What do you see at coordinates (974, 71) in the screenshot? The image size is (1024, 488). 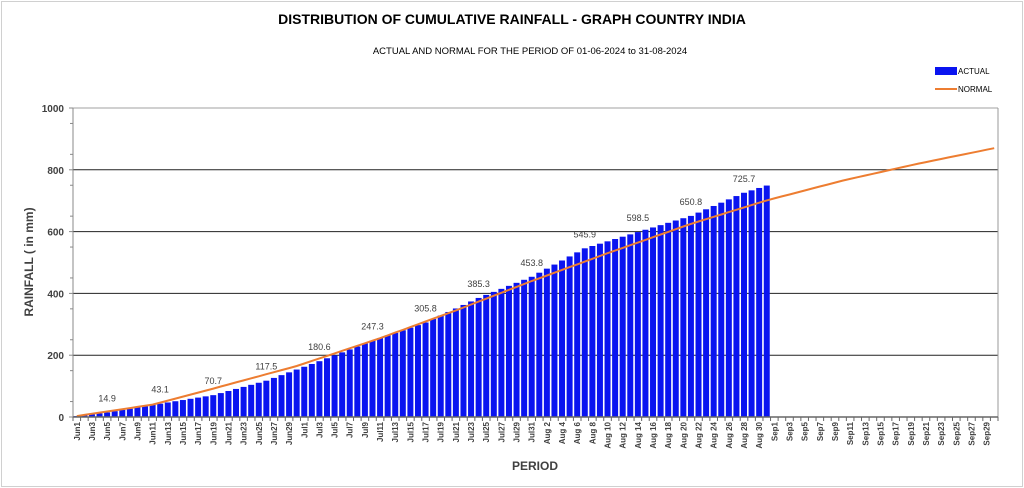 I see `legend-actual-label: ACTUAL` at bounding box center [974, 71].